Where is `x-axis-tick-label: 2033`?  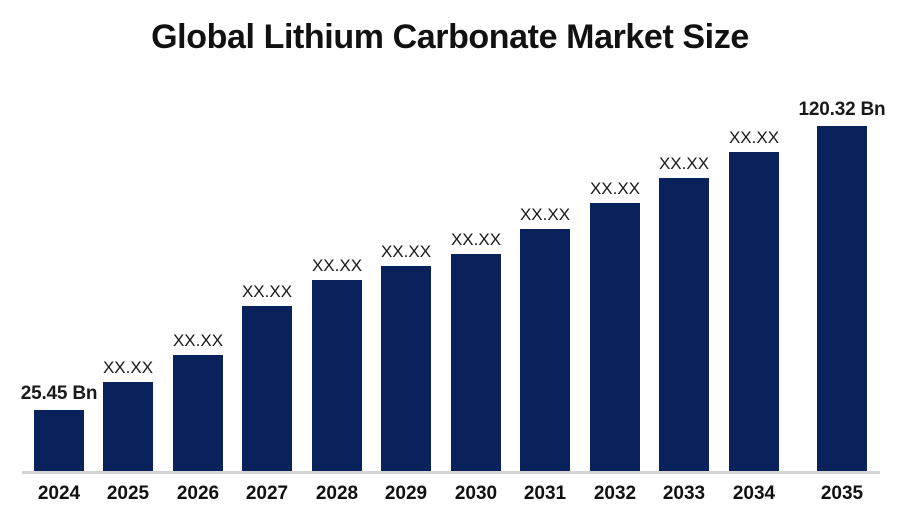
x-axis-tick-label: 2033 is located at coordinates (684, 493).